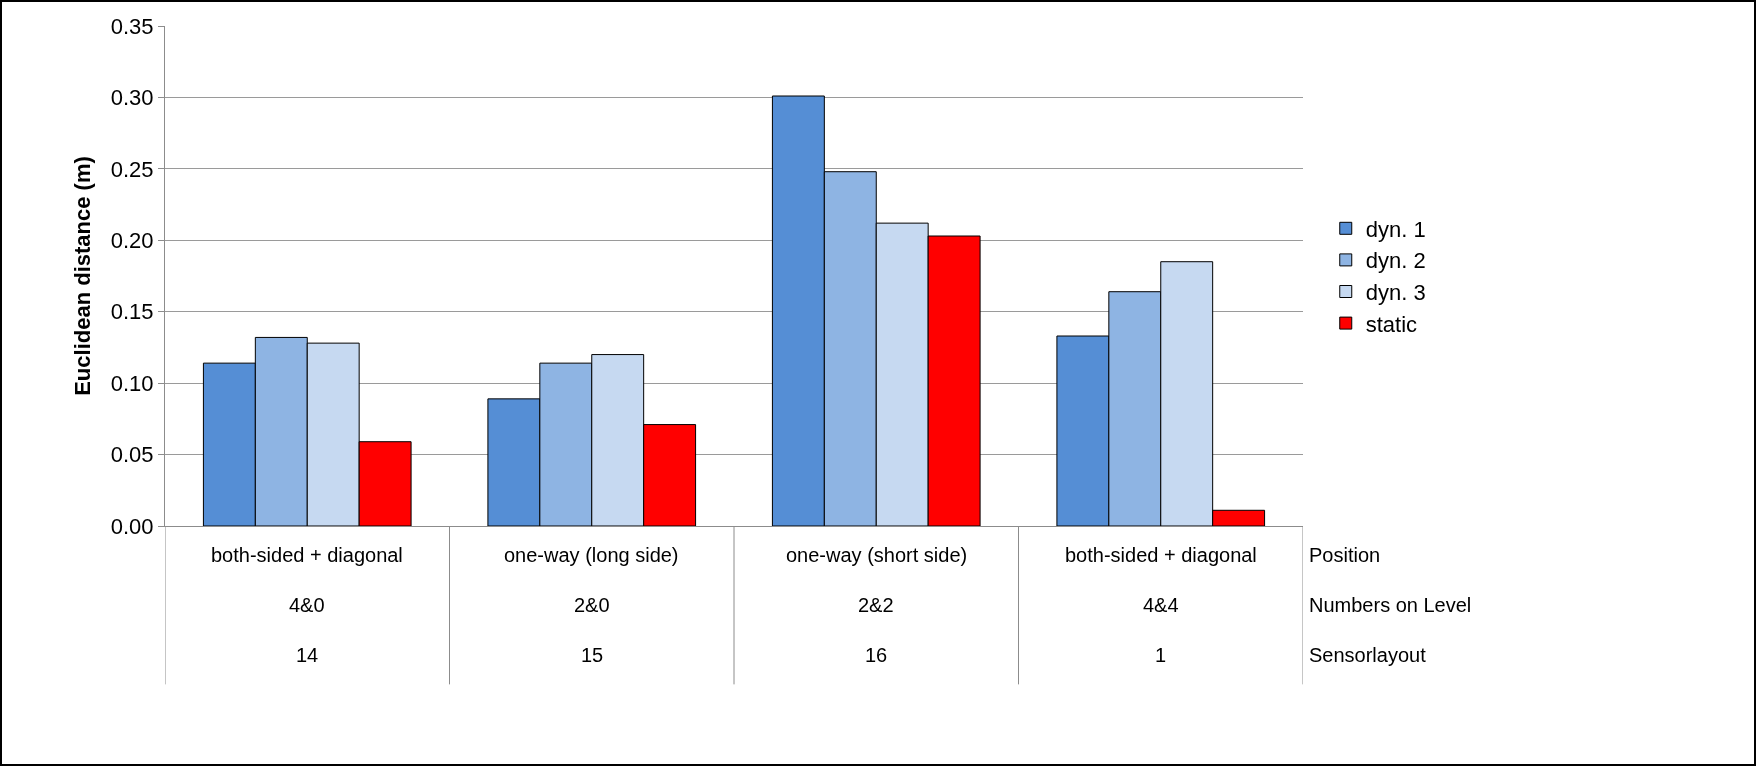 The image size is (1756, 766). I want to click on y-tick-label: 0.15, so click(132, 312).